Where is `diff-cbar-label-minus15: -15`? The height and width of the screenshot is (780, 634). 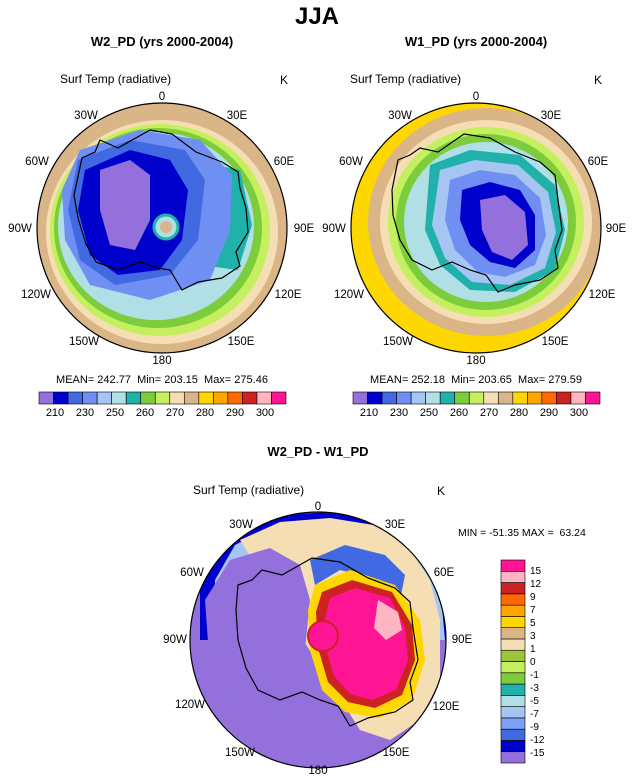
diff-cbar-label-minus15: -15 is located at coordinates (537, 753).